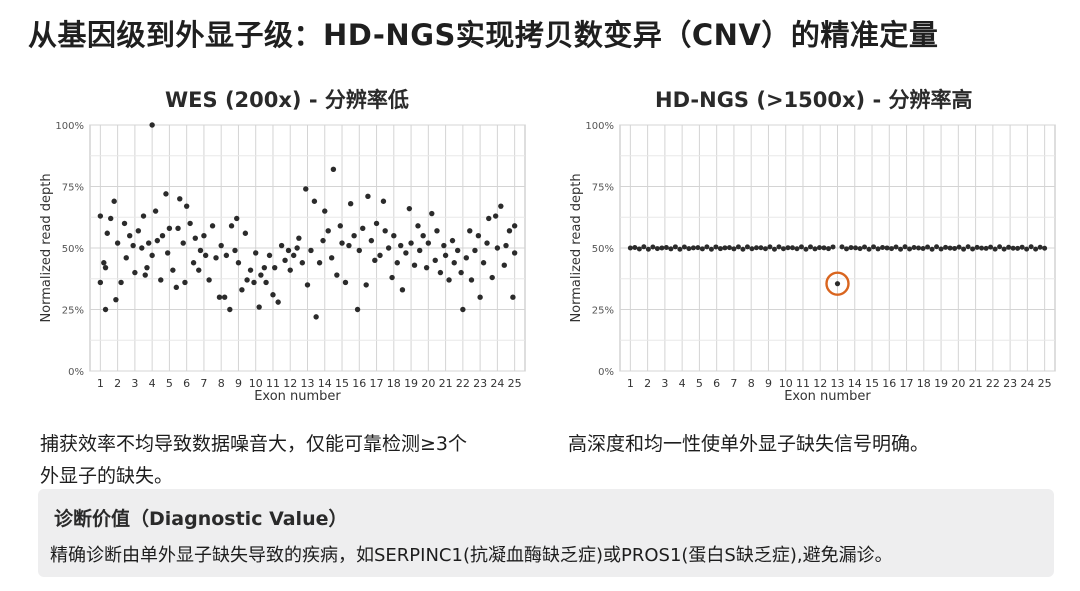  I want to click on x-tick-label: 2, so click(647, 383).